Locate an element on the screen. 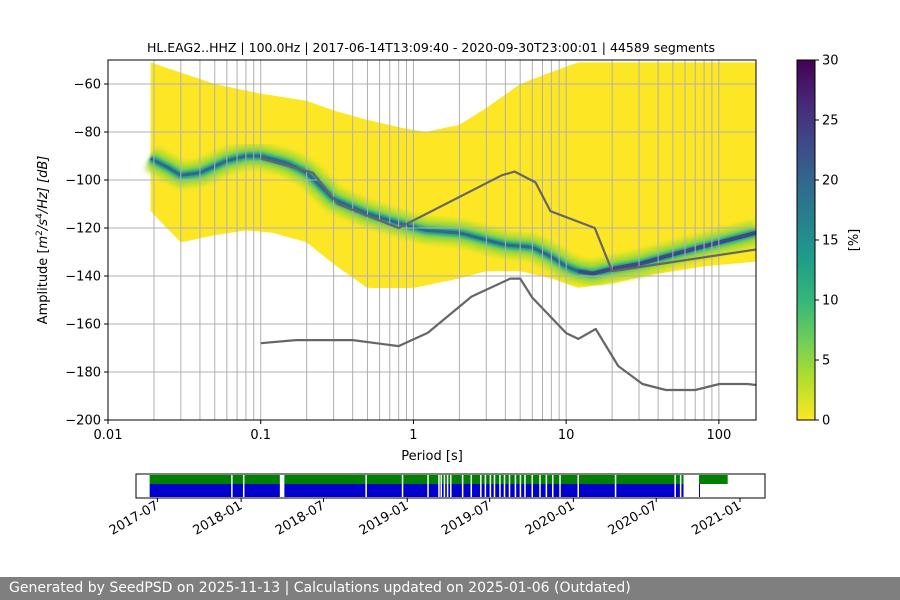 This screenshot has height=600, width=900. colorbar-ticks: 0 5 10 15 20 25 30 is located at coordinates (827, 241).